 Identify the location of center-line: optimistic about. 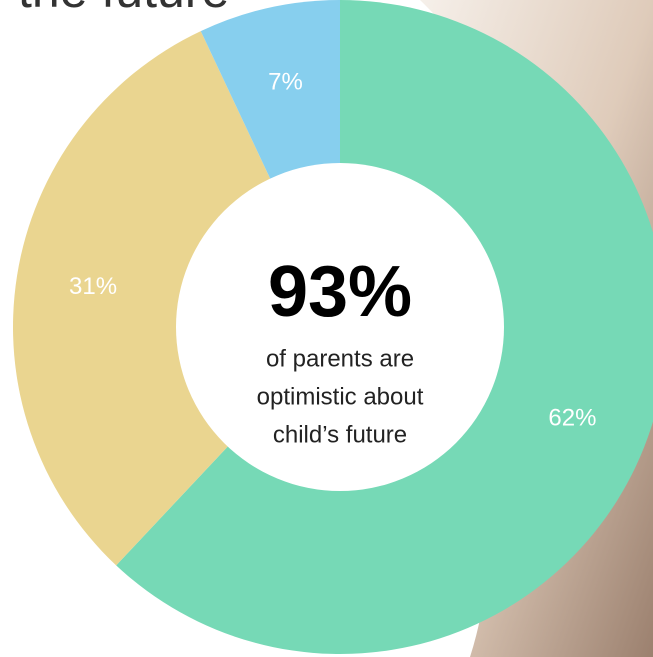
(340, 396).